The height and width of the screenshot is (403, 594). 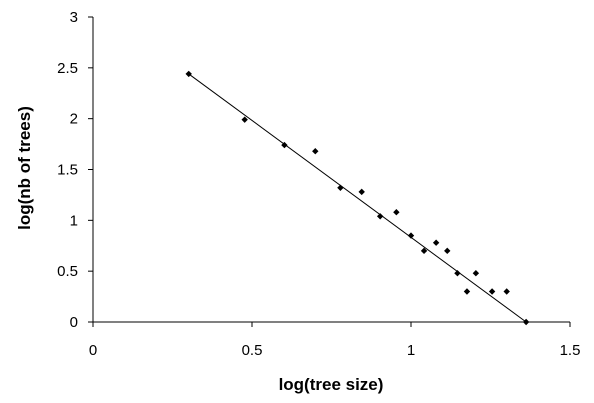 I want to click on x-axis-title: log(tree size), so click(x=331, y=384).